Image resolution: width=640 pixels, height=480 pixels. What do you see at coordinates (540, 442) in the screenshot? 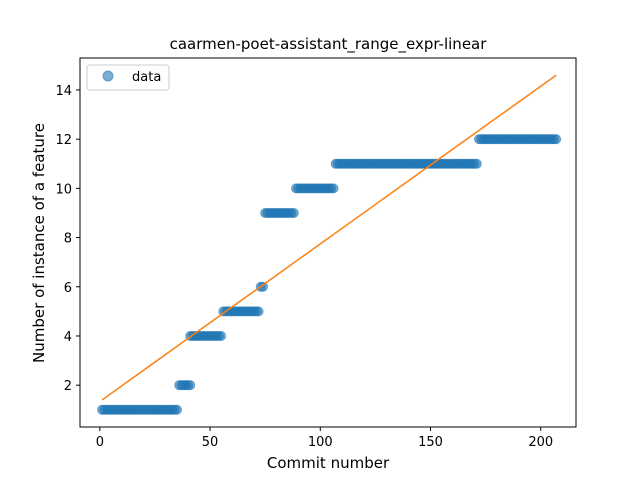
I see `x-tick-label: 200` at bounding box center [540, 442].